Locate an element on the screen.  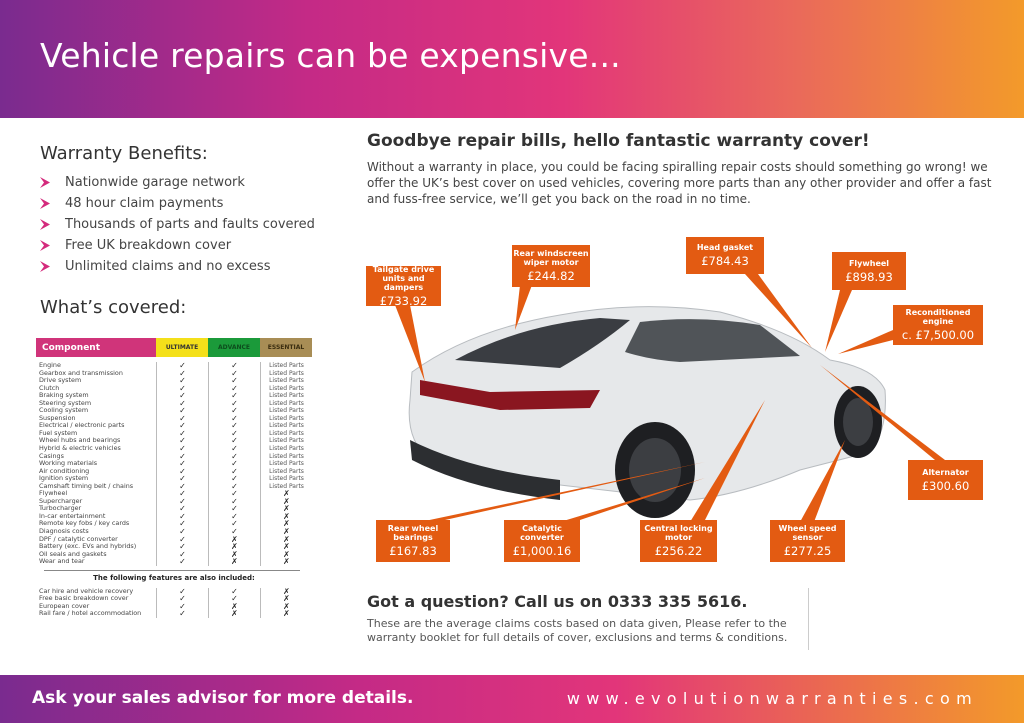
table-row: Wheel hubs and bearings ✓ ✓ Listed Parts is located at coordinates (174, 441).